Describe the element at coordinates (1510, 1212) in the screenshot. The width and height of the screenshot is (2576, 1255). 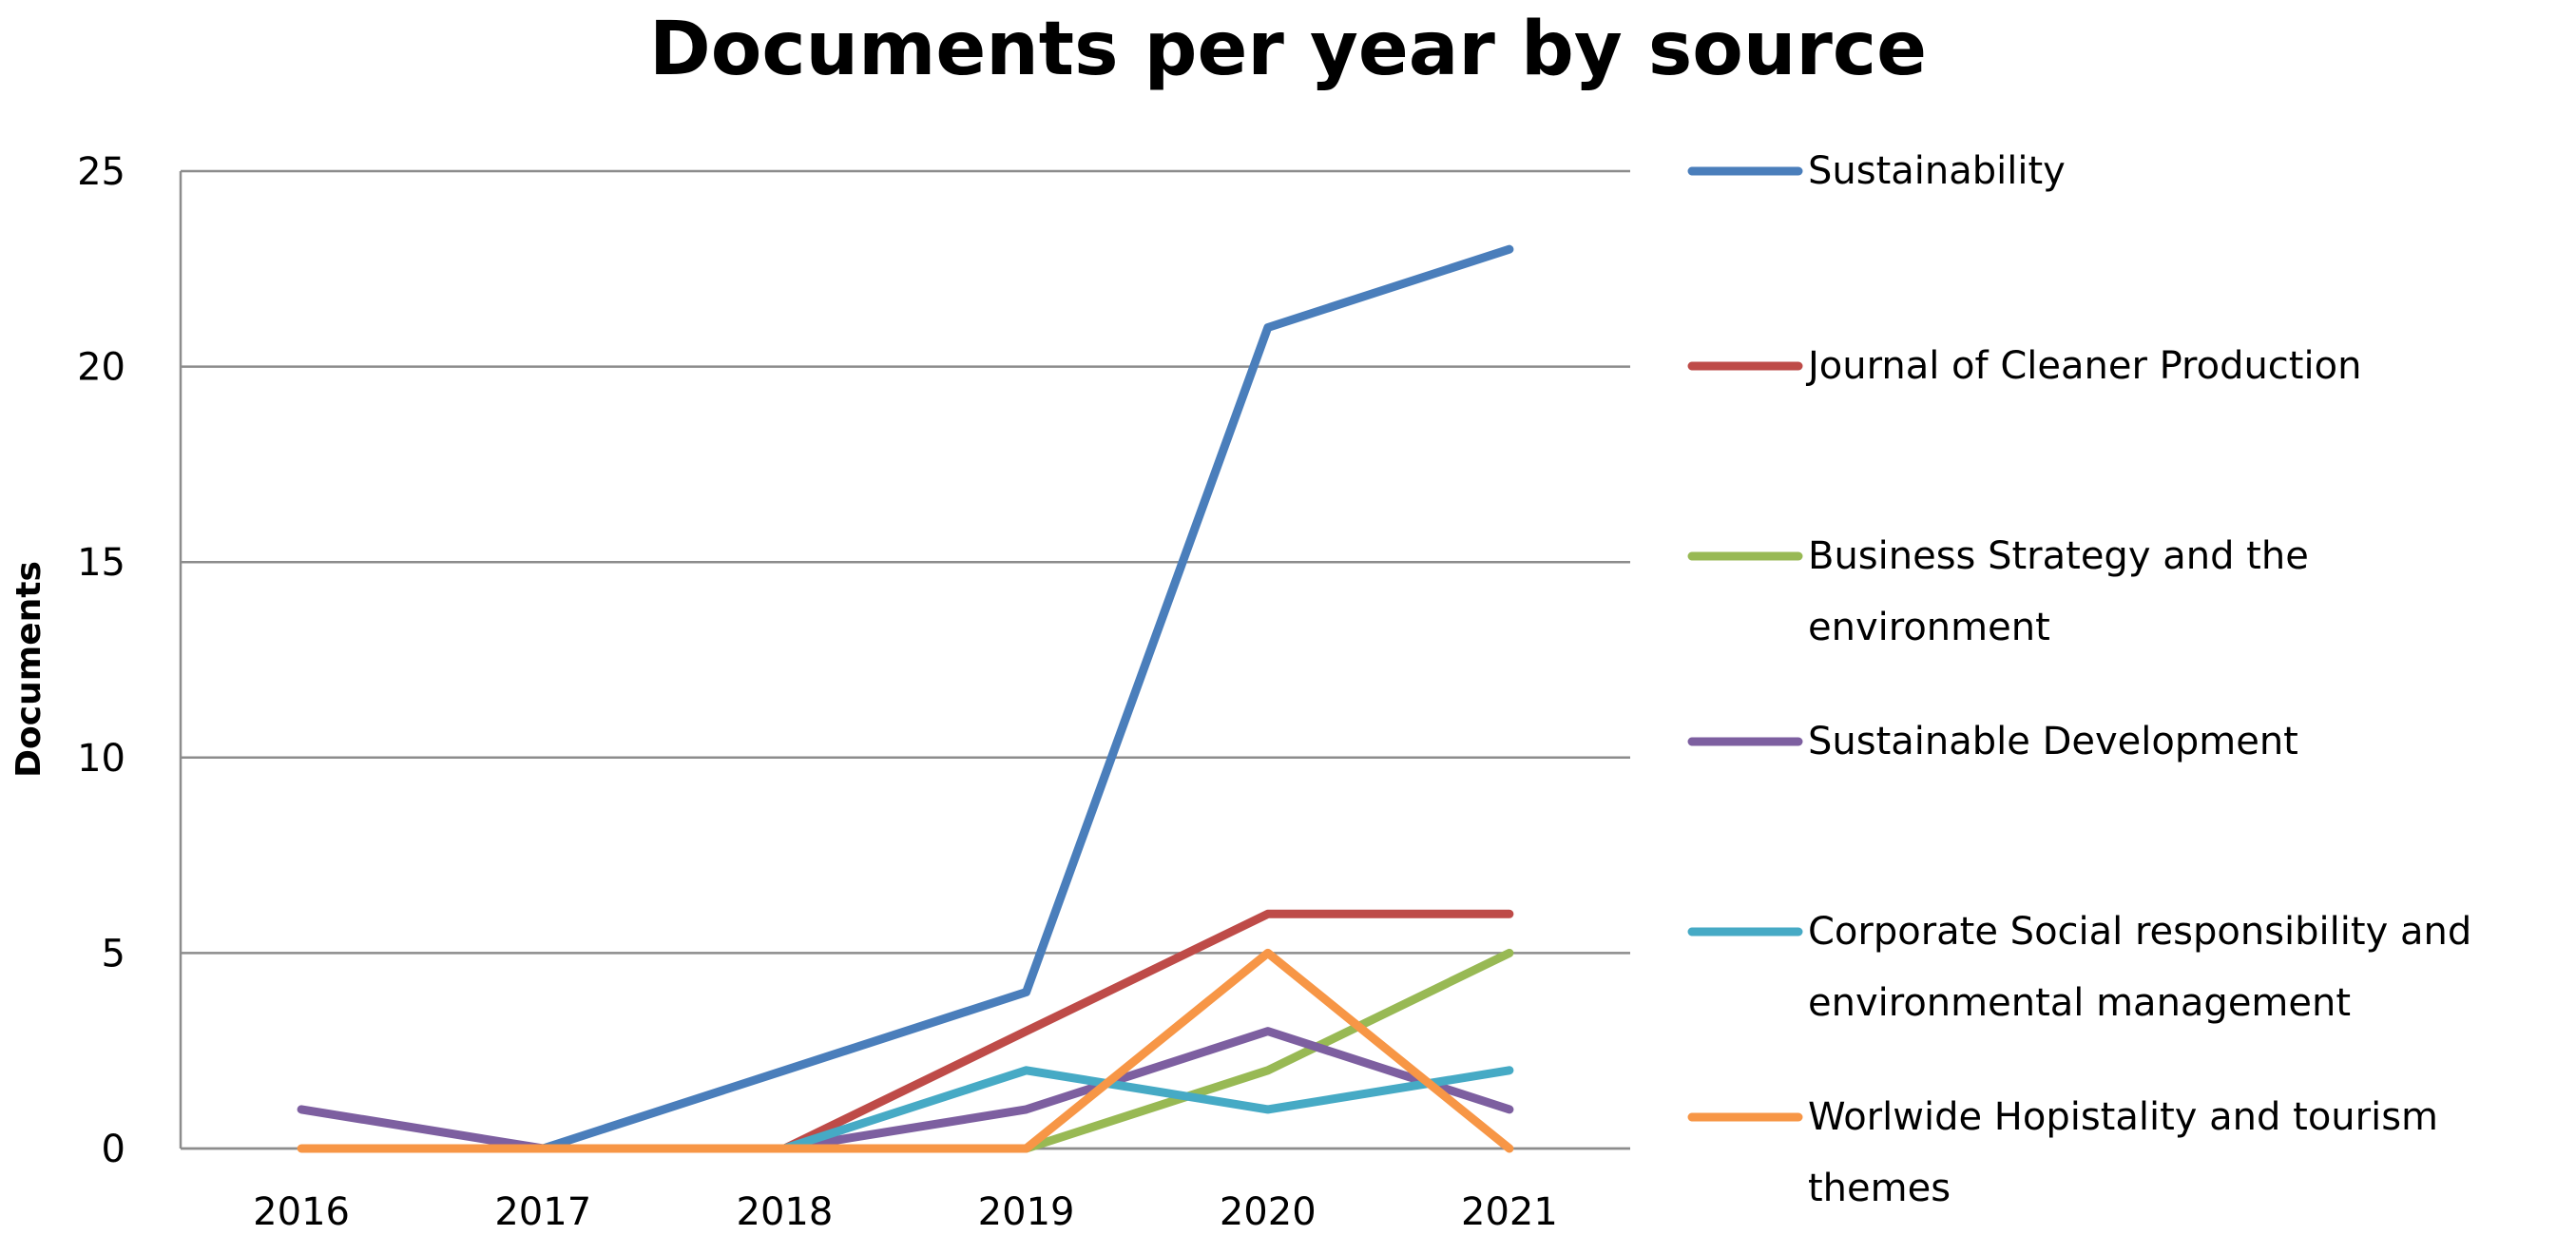
I see `x-tick-label-2021: 2021` at that location.